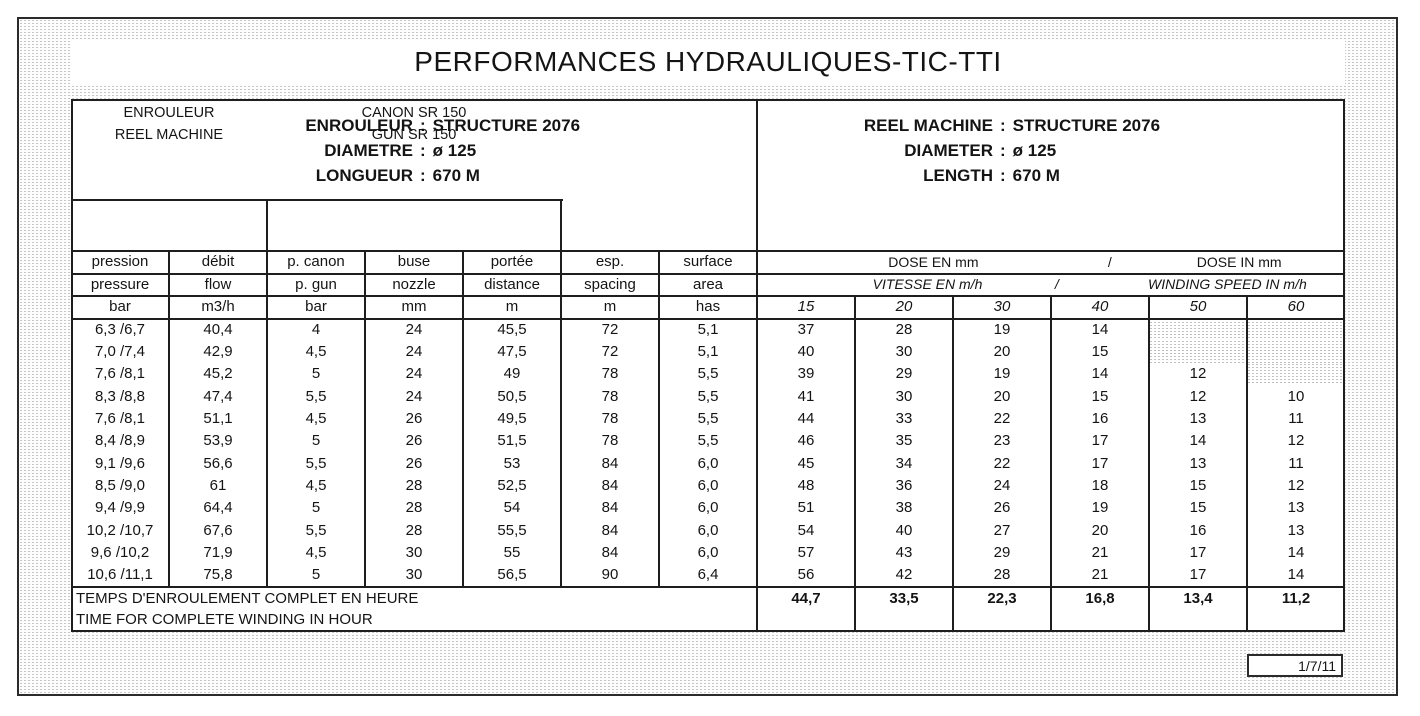  I want to click on table-cell: 51,1, so click(218, 418).